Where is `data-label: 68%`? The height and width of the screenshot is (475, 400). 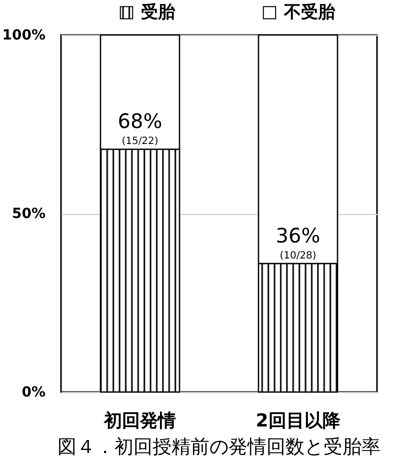 data-label: 68% is located at coordinates (140, 121).